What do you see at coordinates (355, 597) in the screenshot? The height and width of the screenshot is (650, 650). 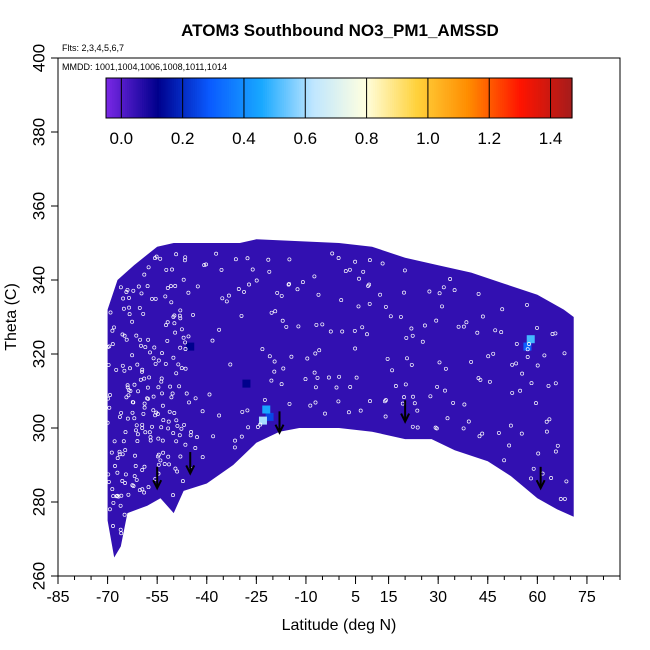 I see `x-tick-label: 5` at bounding box center [355, 597].